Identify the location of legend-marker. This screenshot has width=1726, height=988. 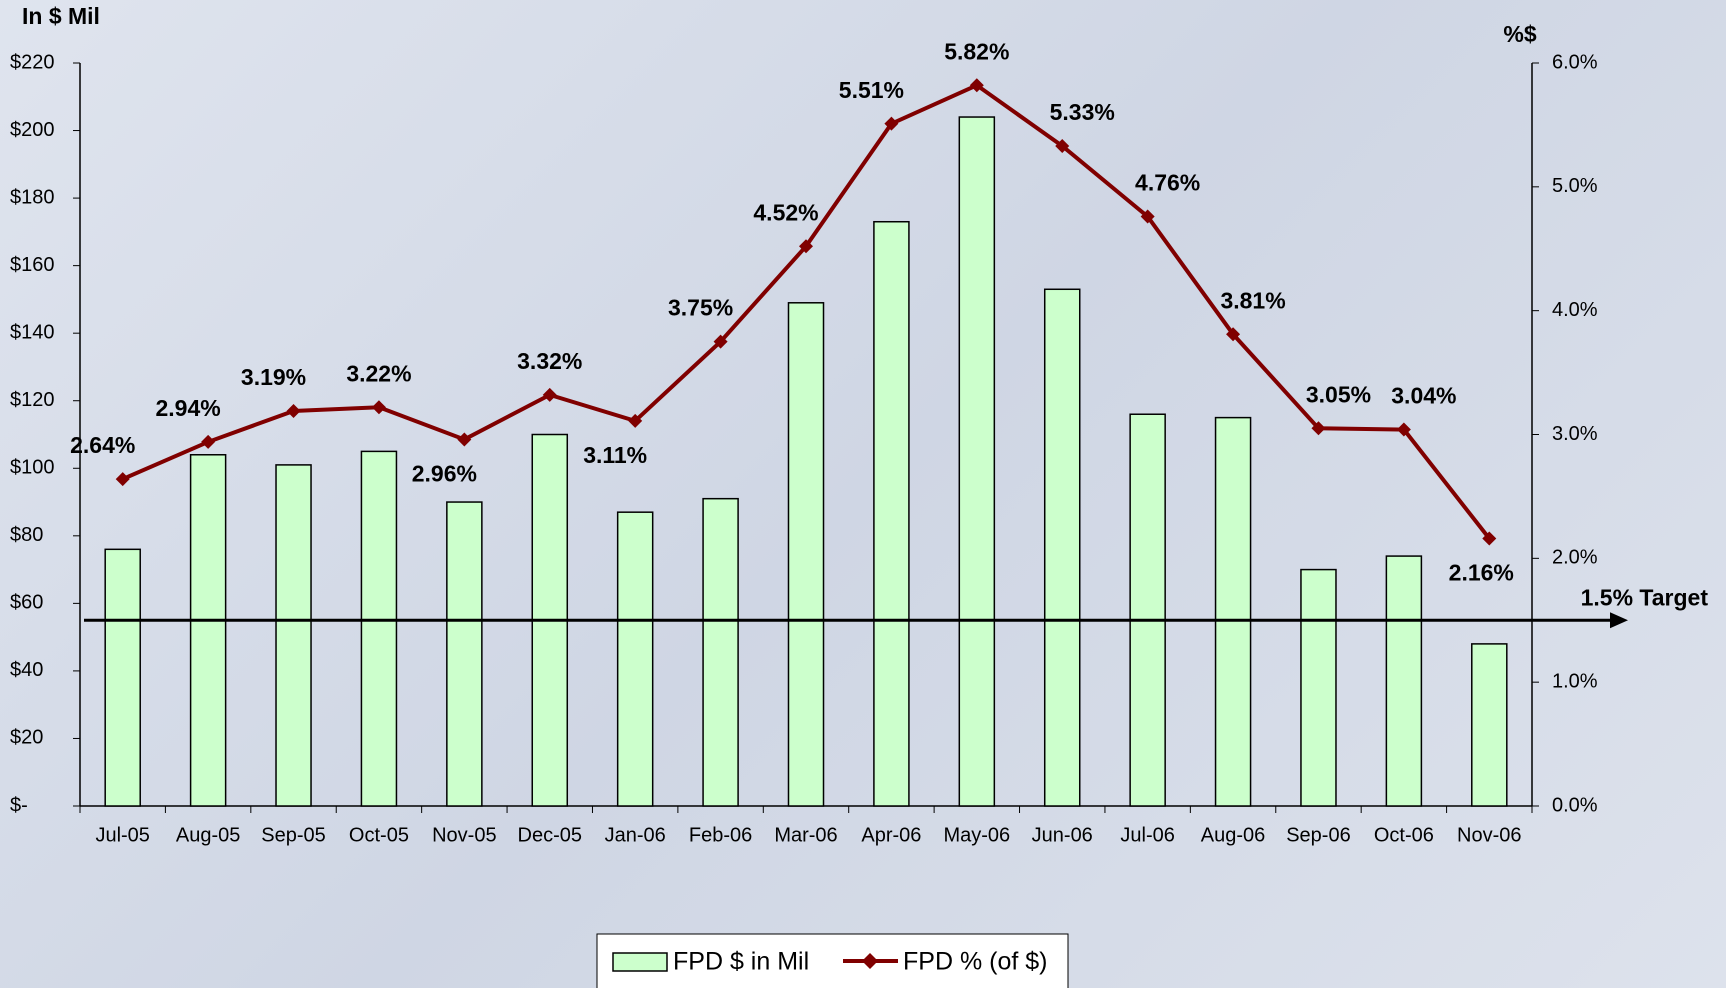
(870, 961).